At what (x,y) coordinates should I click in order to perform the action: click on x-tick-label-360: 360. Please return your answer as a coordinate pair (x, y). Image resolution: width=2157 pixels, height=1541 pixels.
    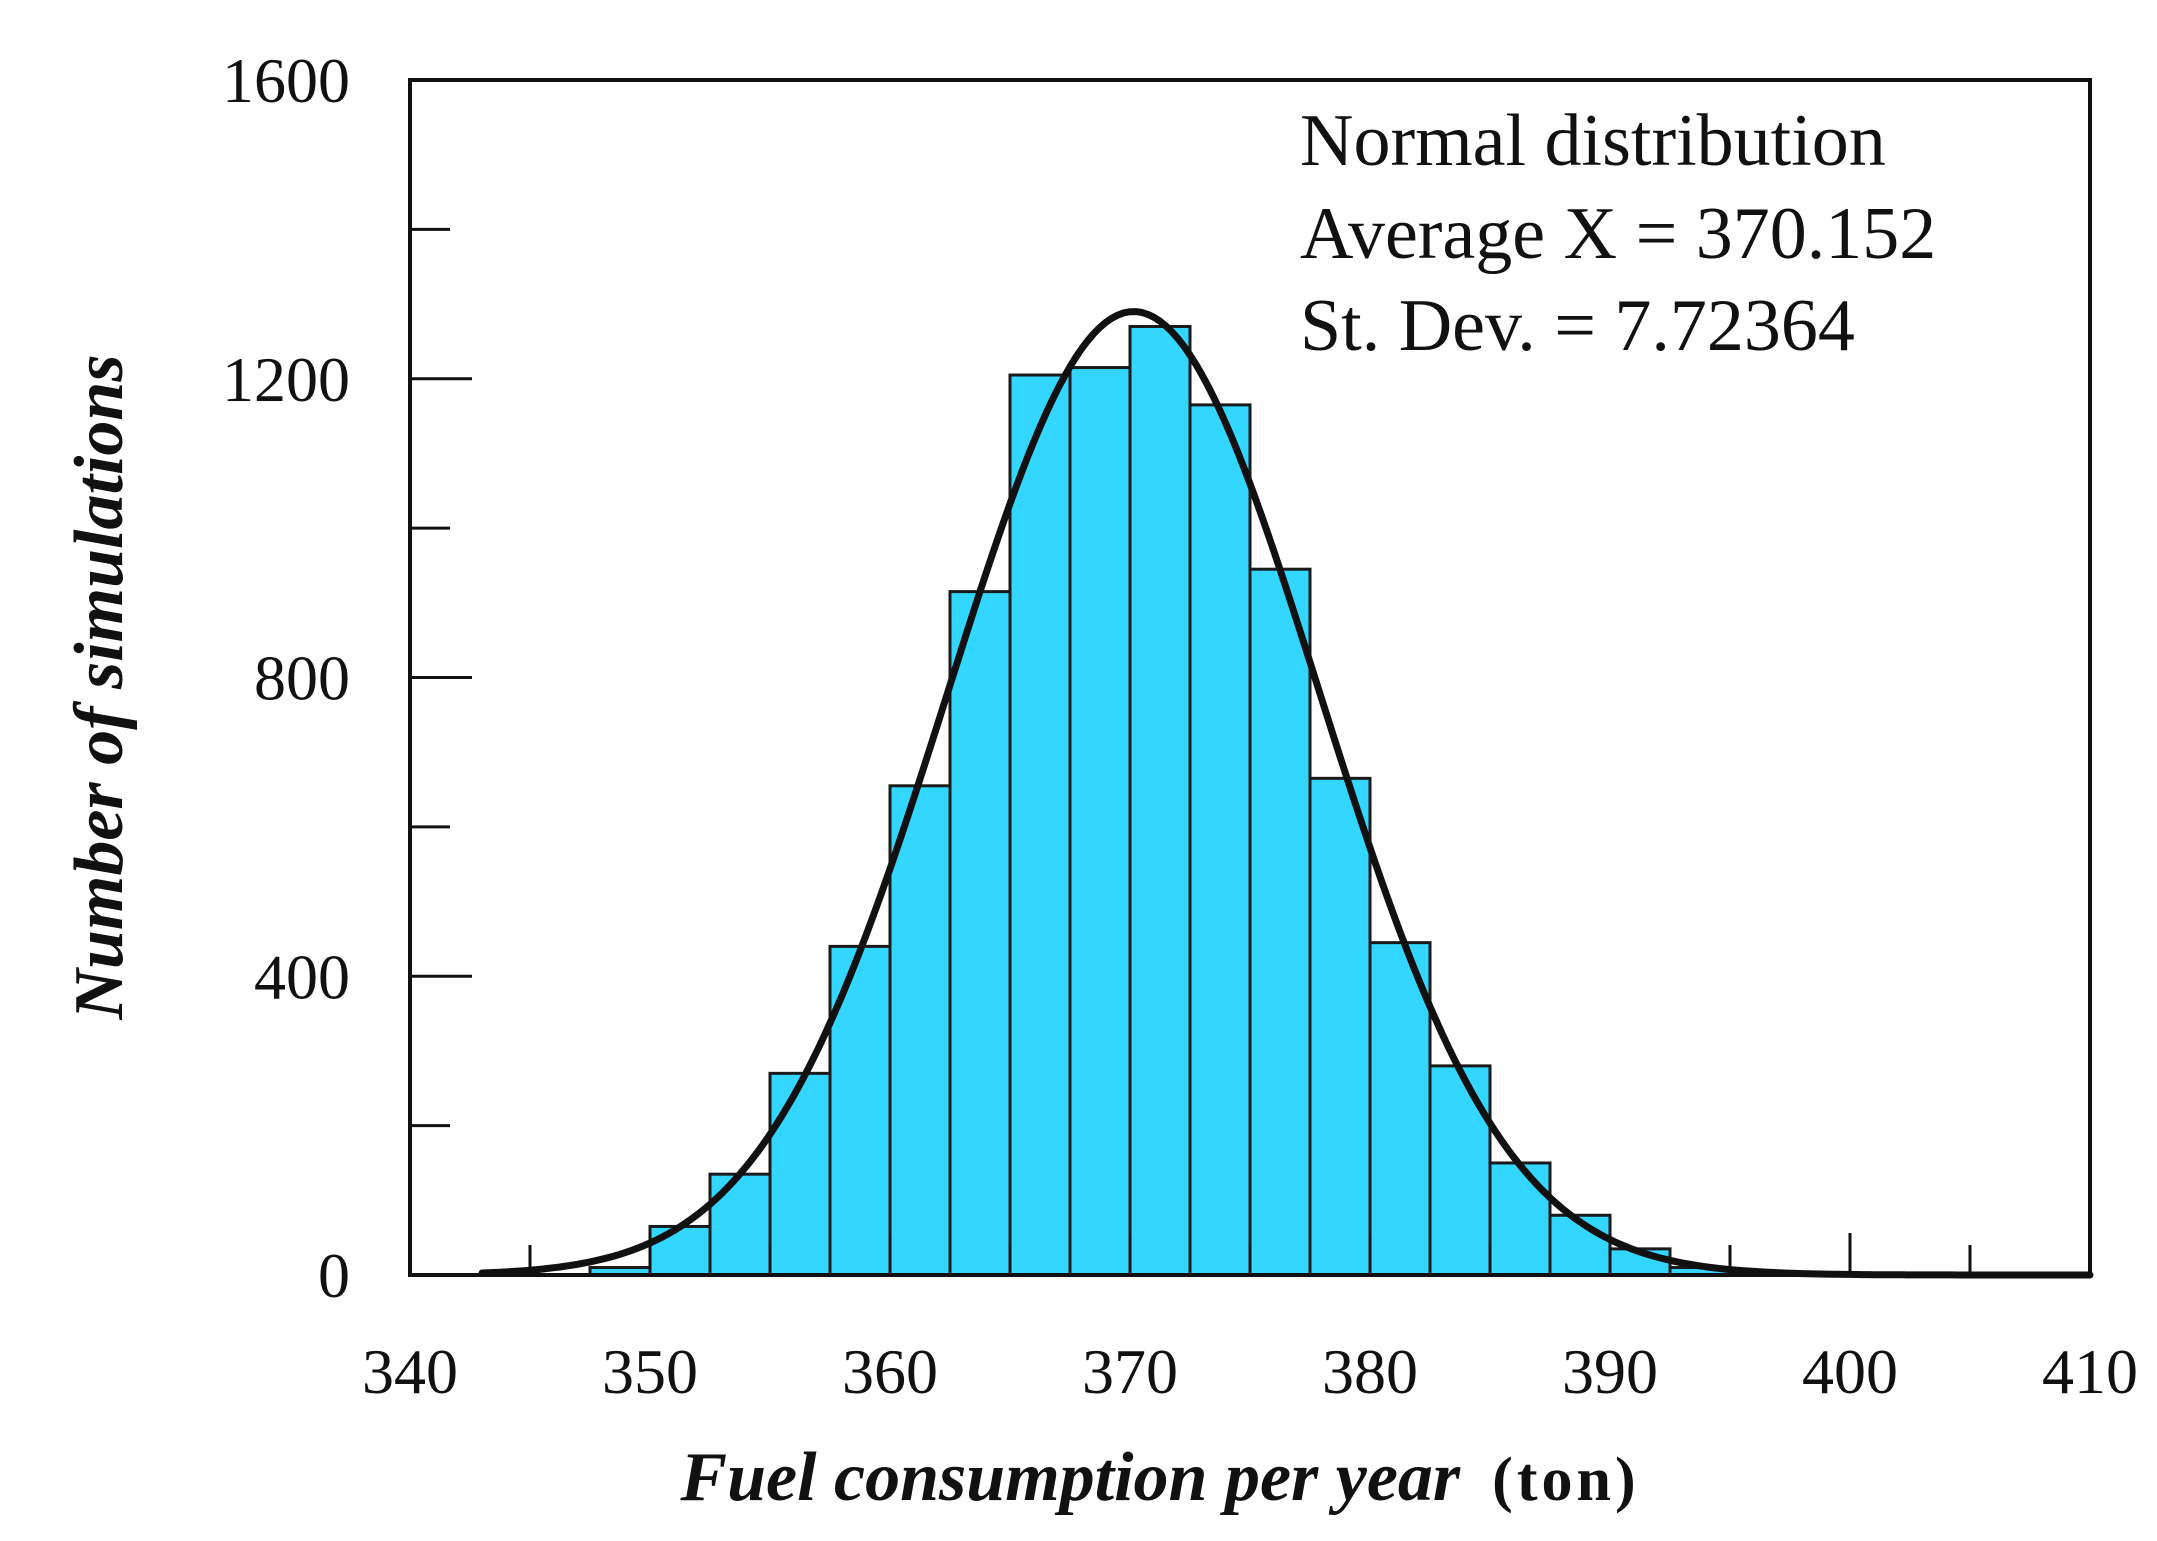
    Looking at the image, I should click on (890, 1371).